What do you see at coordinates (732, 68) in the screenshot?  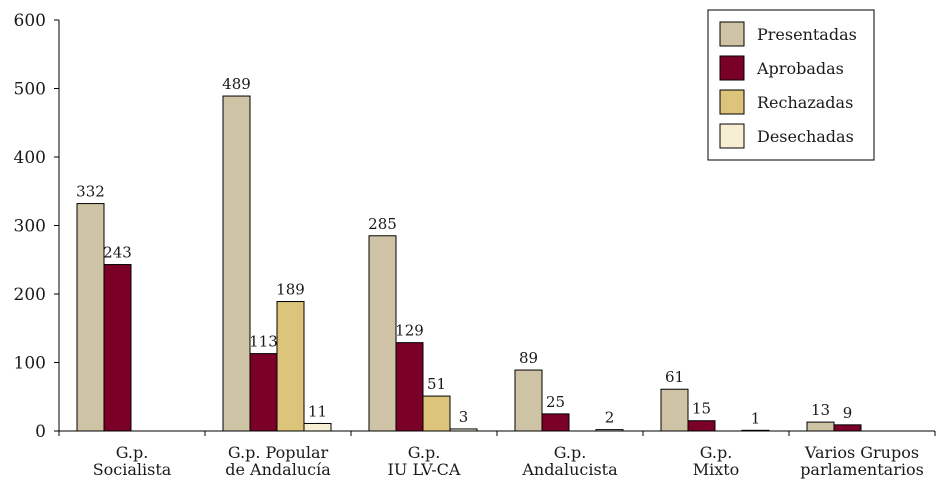 I see `legend-swatch-aprobadas` at bounding box center [732, 68].